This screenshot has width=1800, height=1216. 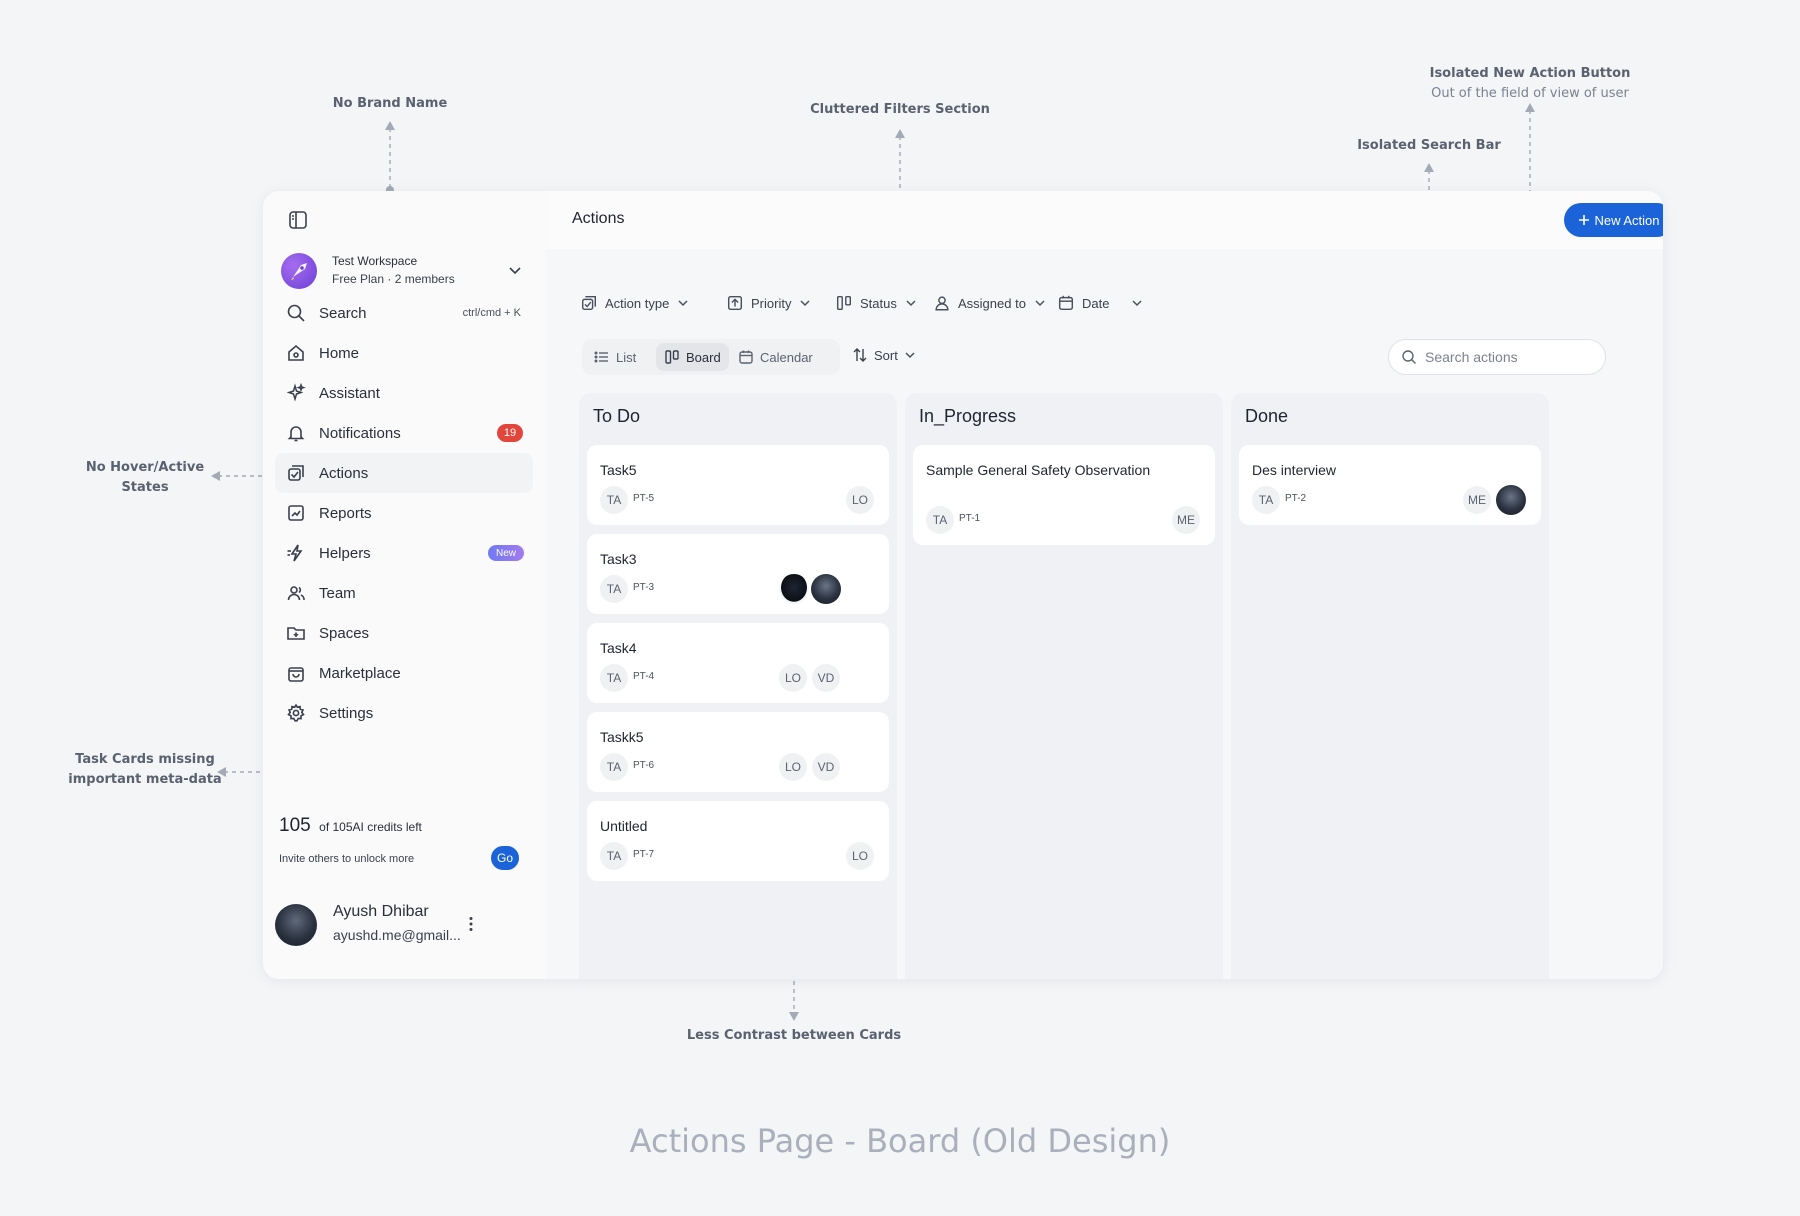 What do you see at coordinates (624, 826) in the screenshot?
I see `card-title: Untitled` at bounding box center [624, 826].